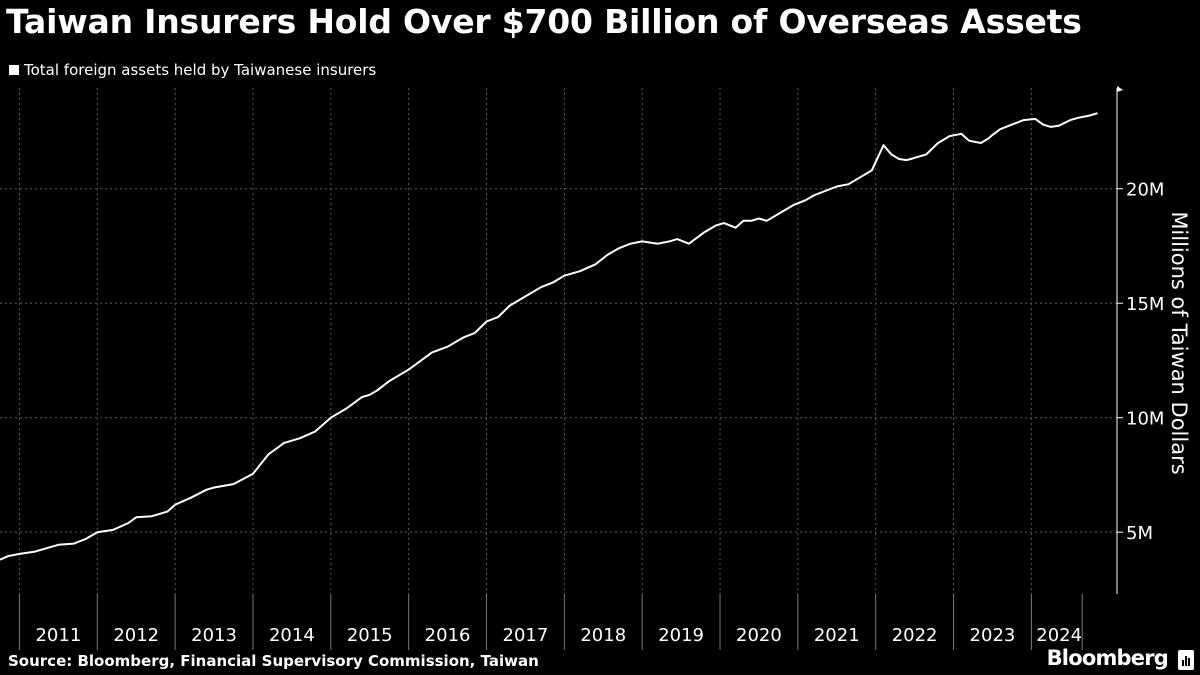 The width and height of the screenshot is (1200, 675). What do you see at coordinates (136, 635) in the screenshot?
I see `x-tick-label: 2012` at bounding box center [136, 635].